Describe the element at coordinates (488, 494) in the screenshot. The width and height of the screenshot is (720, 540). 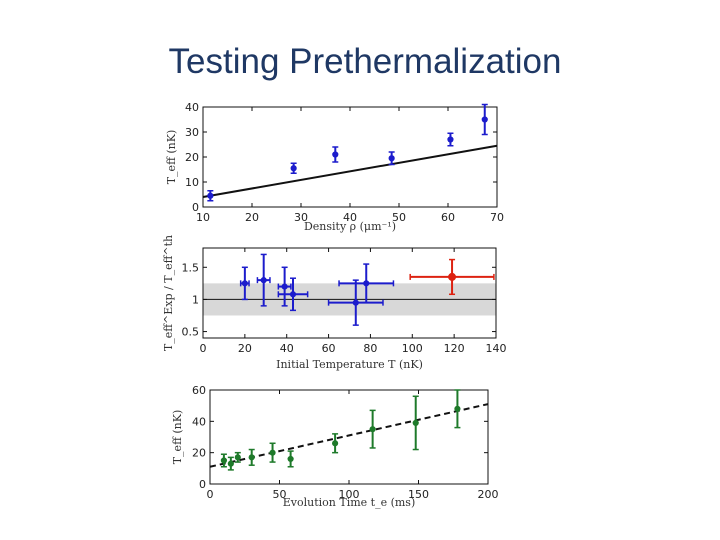
I see `x-tick-label: 200` at that location.